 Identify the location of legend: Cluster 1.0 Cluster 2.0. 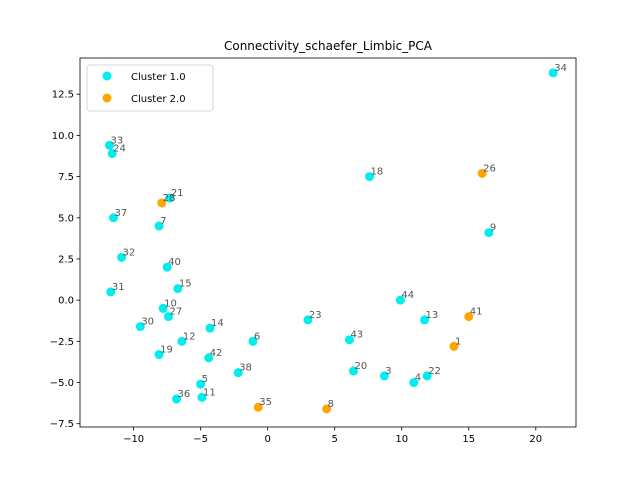
(150, 88).